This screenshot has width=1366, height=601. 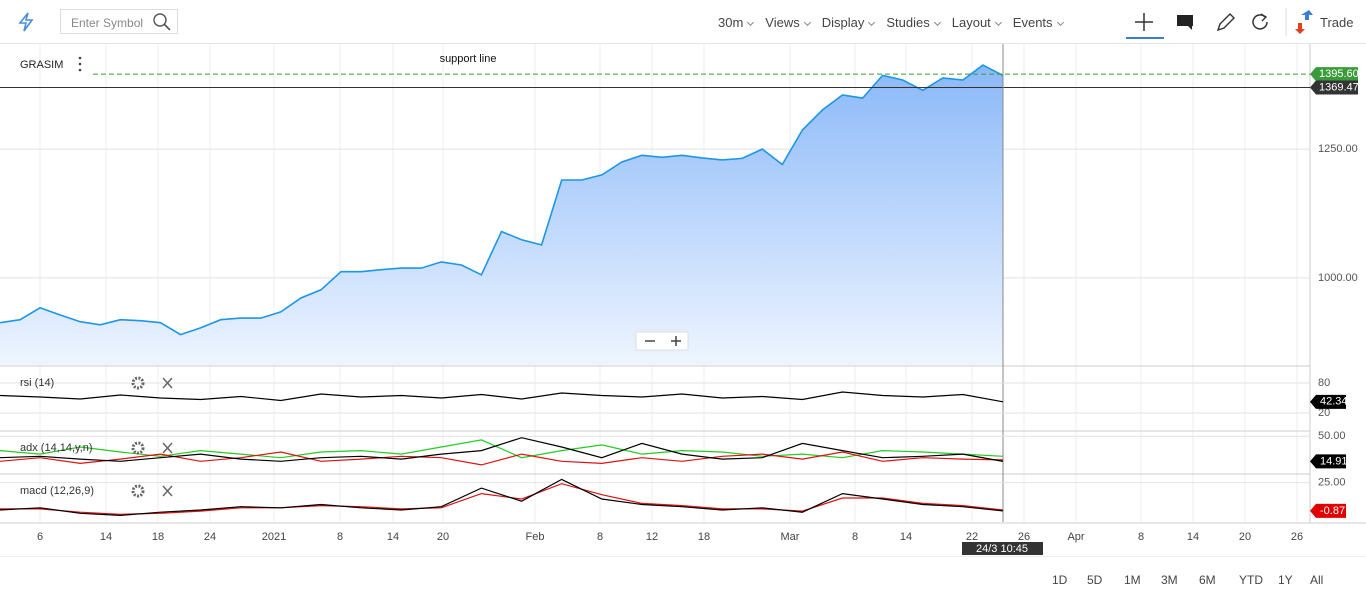 What do you see at coordinates (972, 537) in the screenshot?
I see `x-tick-label: 22` at bounding box center [972, 537].